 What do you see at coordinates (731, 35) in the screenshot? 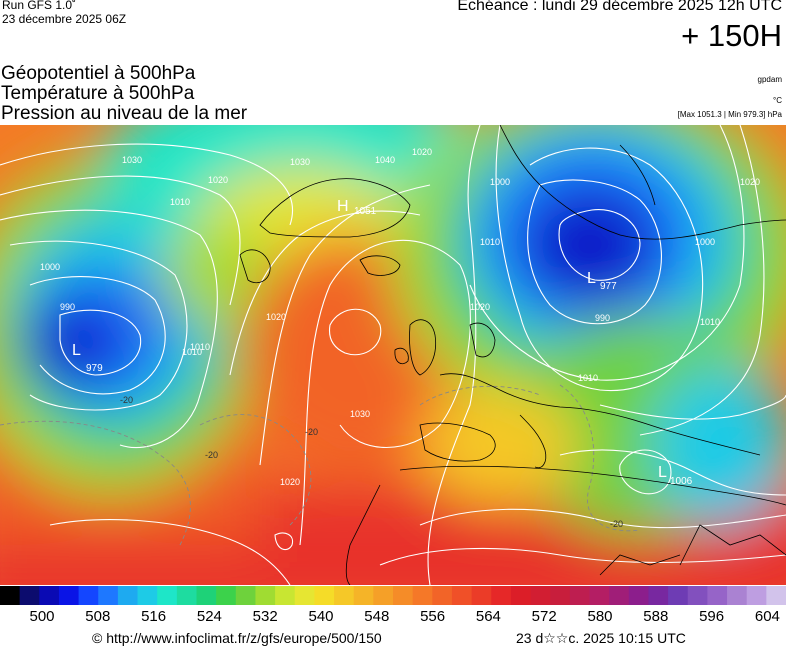
I see `lead-time: + 150H` at bounding box center [731, 35].